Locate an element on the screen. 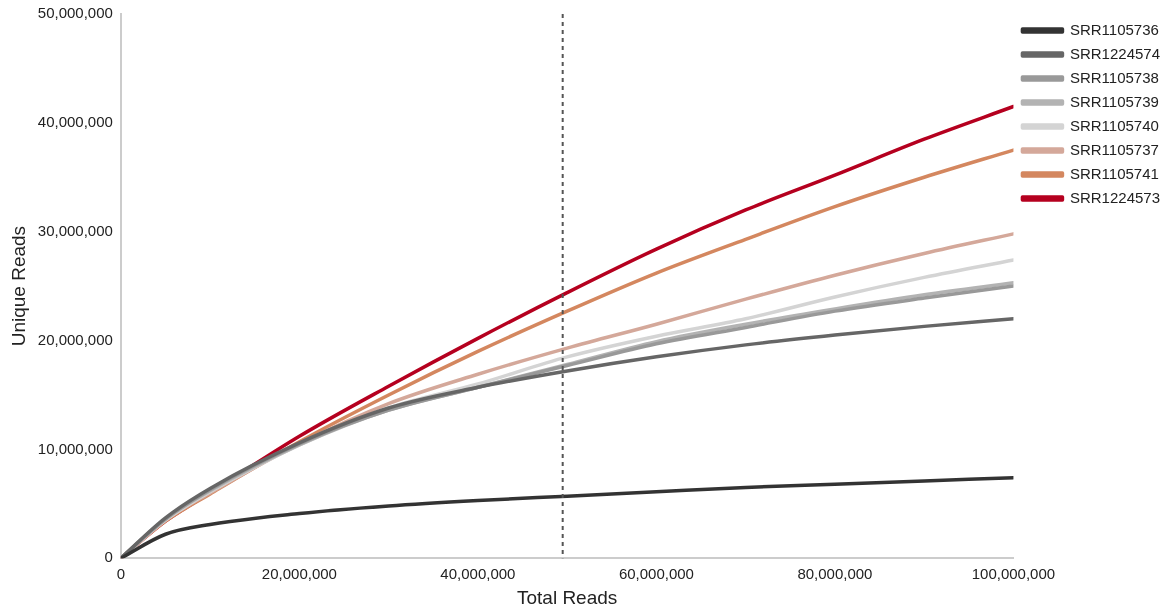 This screenshot has height=610, width=1170. x-axis-title: Total Reads is located at coordinates (567, 597).